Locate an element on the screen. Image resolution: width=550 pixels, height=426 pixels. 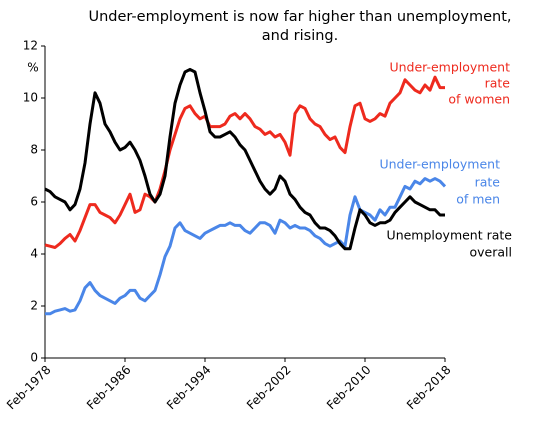
legend-label: of men is located at coordinates (478, 199).